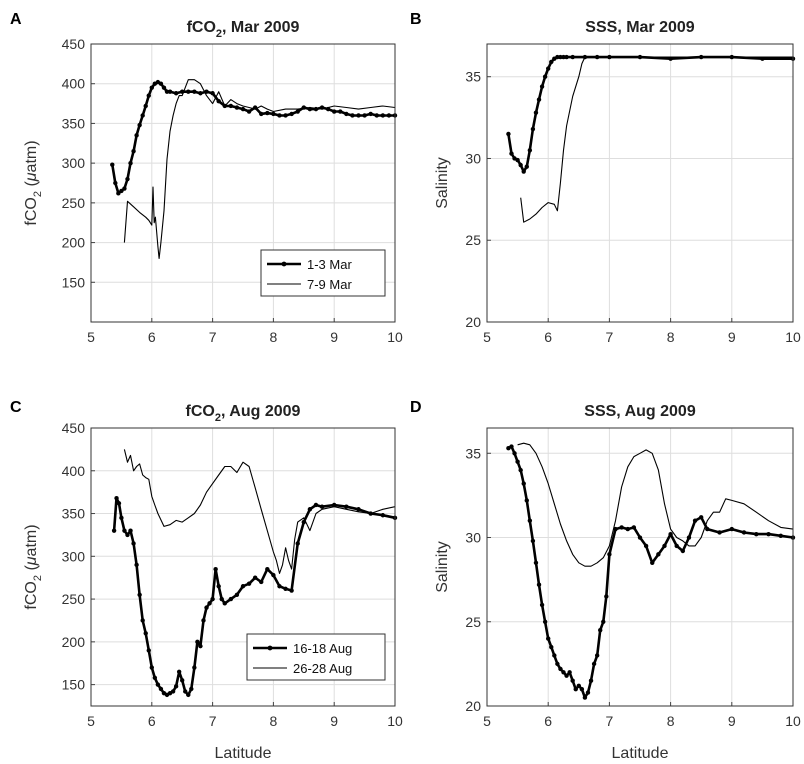 The height and width of the screenshot is (764, 804). What do you see at coordinates (31, 177) in the screenshot?
I see `y-axis-label-greek: μ` at bounding box center [31, 177].